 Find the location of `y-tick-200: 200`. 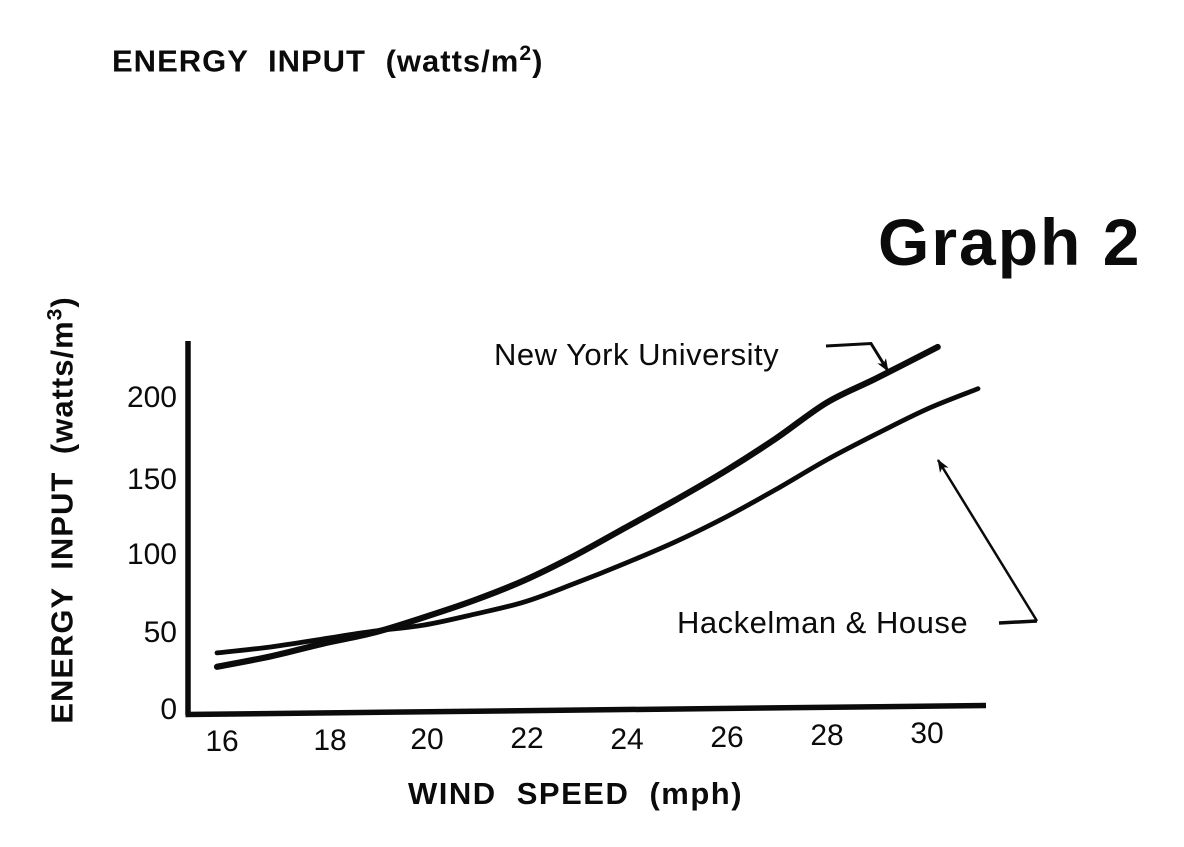

y-tick-200: 200 is located at coordinates (151, 397).